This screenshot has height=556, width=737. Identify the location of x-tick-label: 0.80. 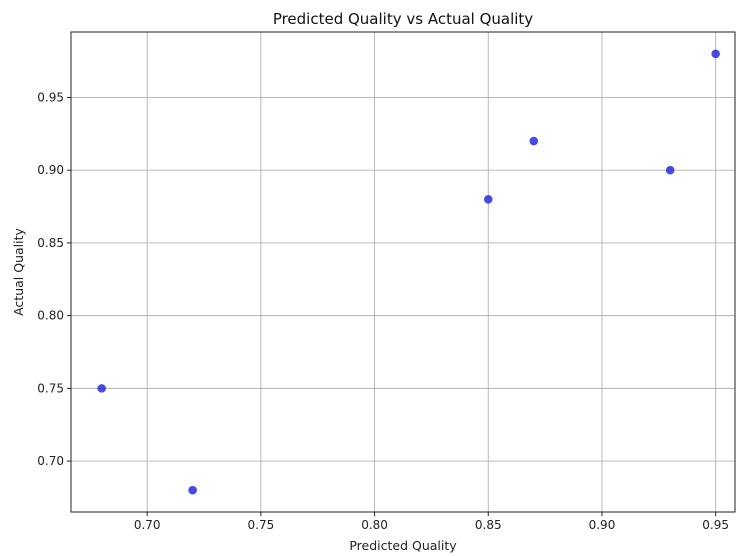
(374, 525).